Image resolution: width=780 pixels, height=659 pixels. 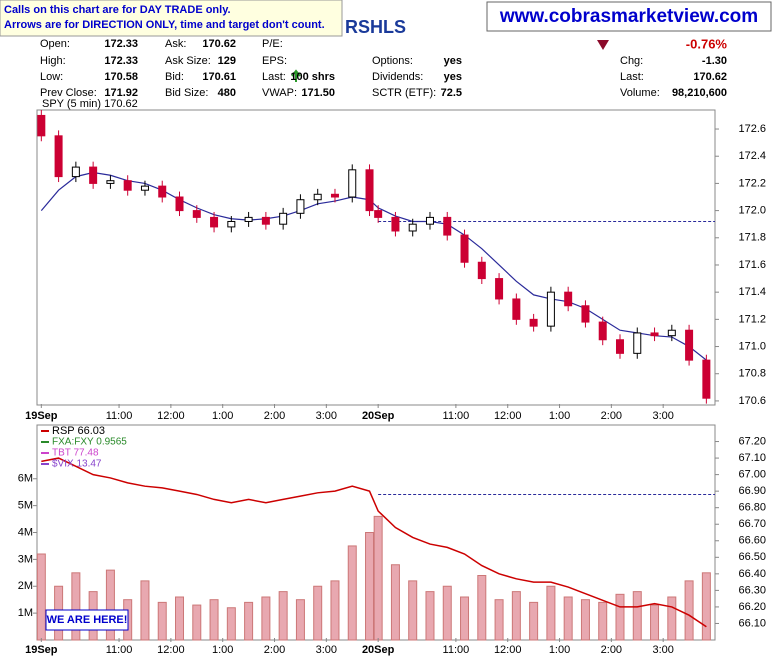 I want to click on y2-tick-label: 67.20, so click(x=752, y=441).